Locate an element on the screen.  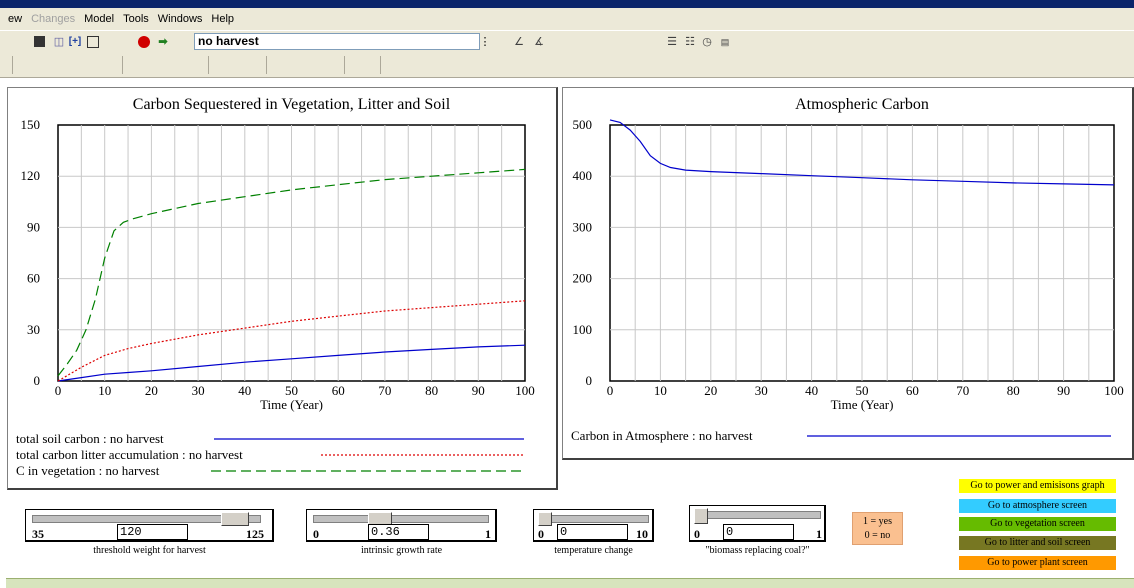
slider-max-label: 125 is located at coordinates (255, 534).